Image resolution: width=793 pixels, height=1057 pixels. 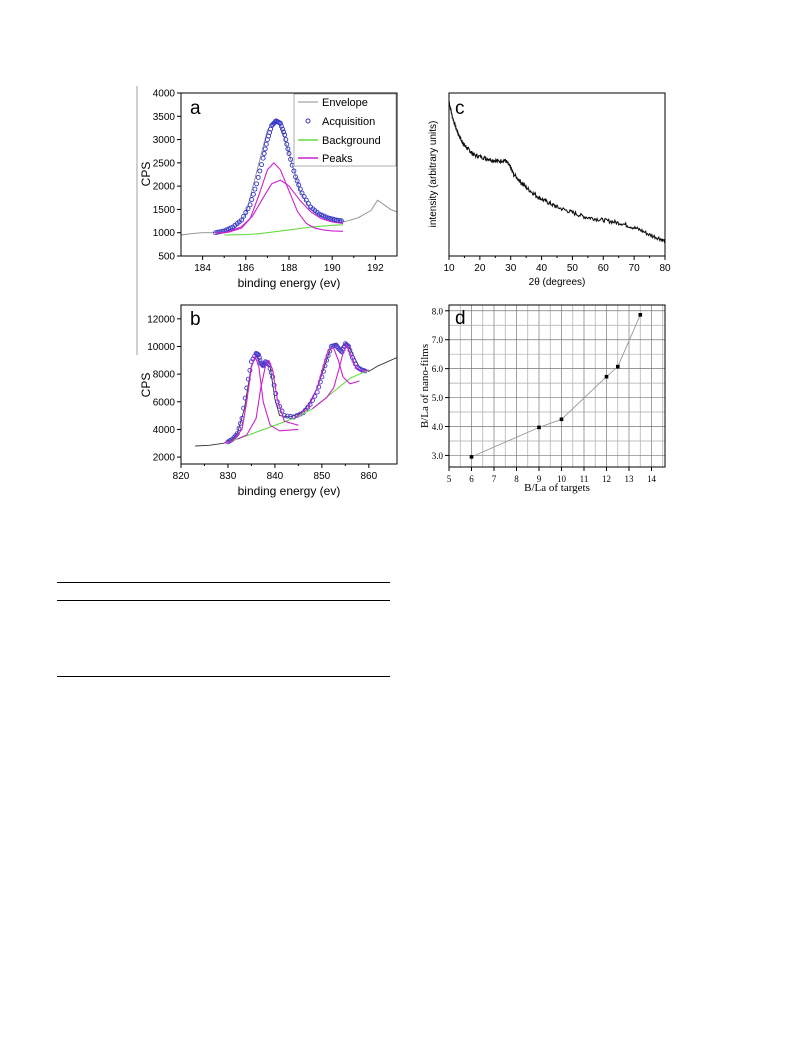 I want to click on x-tick-label-d: 12, so click(x=606, y=479).